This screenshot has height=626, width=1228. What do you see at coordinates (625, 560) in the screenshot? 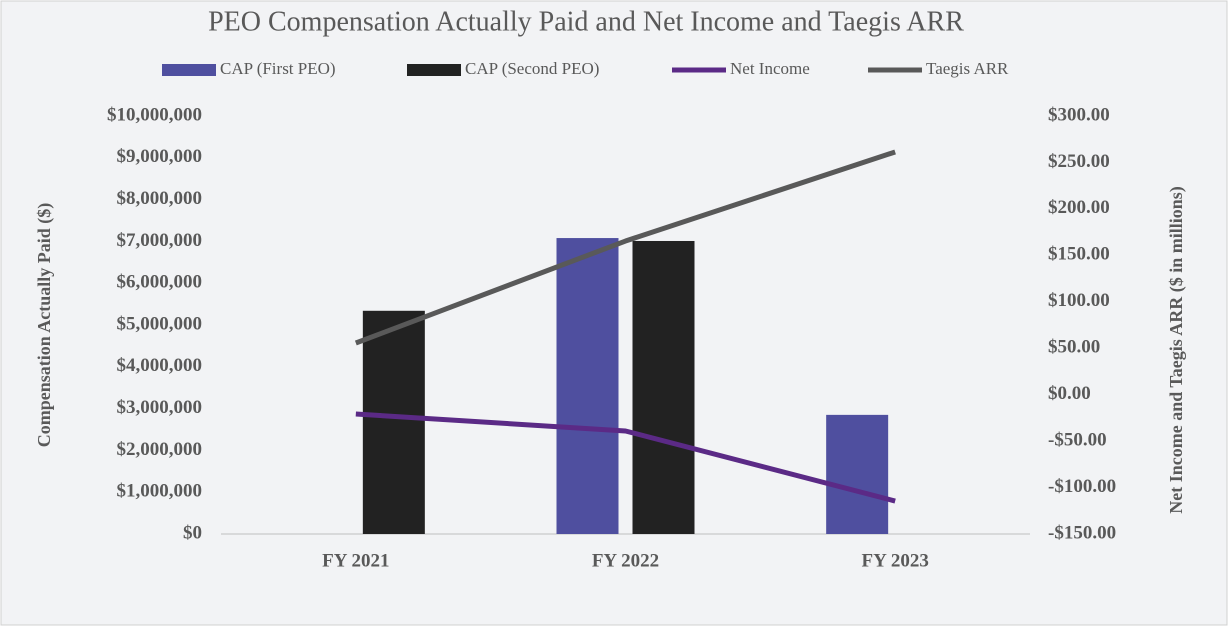
I see `x-tick-label: FY 2022` at bounding box center [625, 560].